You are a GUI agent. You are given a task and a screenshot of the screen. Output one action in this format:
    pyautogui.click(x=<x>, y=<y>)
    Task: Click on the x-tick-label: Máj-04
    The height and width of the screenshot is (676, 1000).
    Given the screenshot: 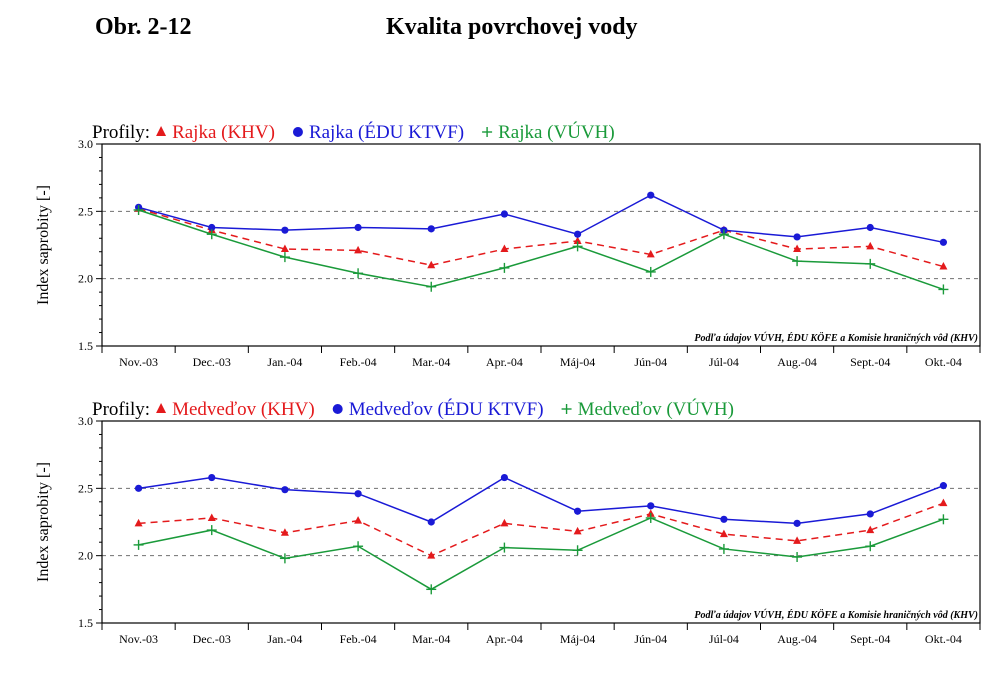 What is the action you would take?
    pyautogui.click(x=577, y=639)
    